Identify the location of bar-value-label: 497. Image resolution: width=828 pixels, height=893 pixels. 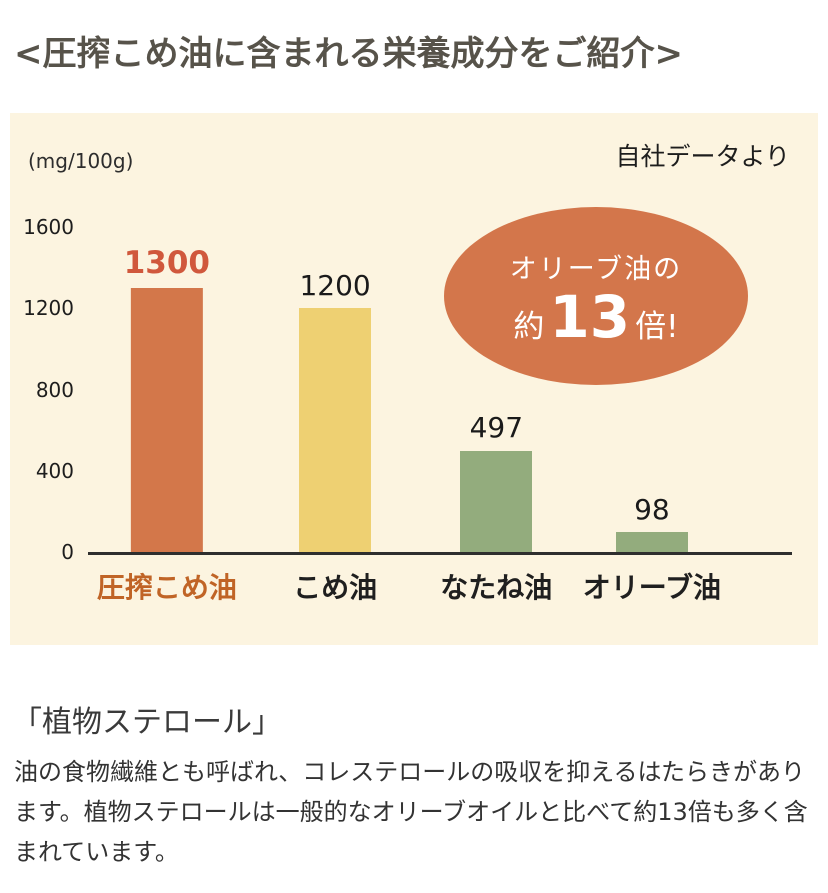
(496, 428).